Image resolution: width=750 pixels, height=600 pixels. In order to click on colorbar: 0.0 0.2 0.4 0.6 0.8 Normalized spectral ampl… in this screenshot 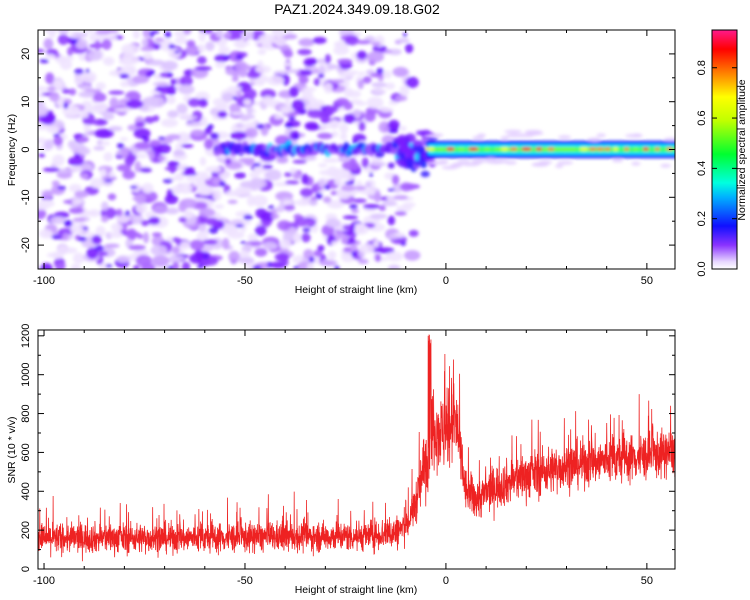, I will do `click(722, 153)`.